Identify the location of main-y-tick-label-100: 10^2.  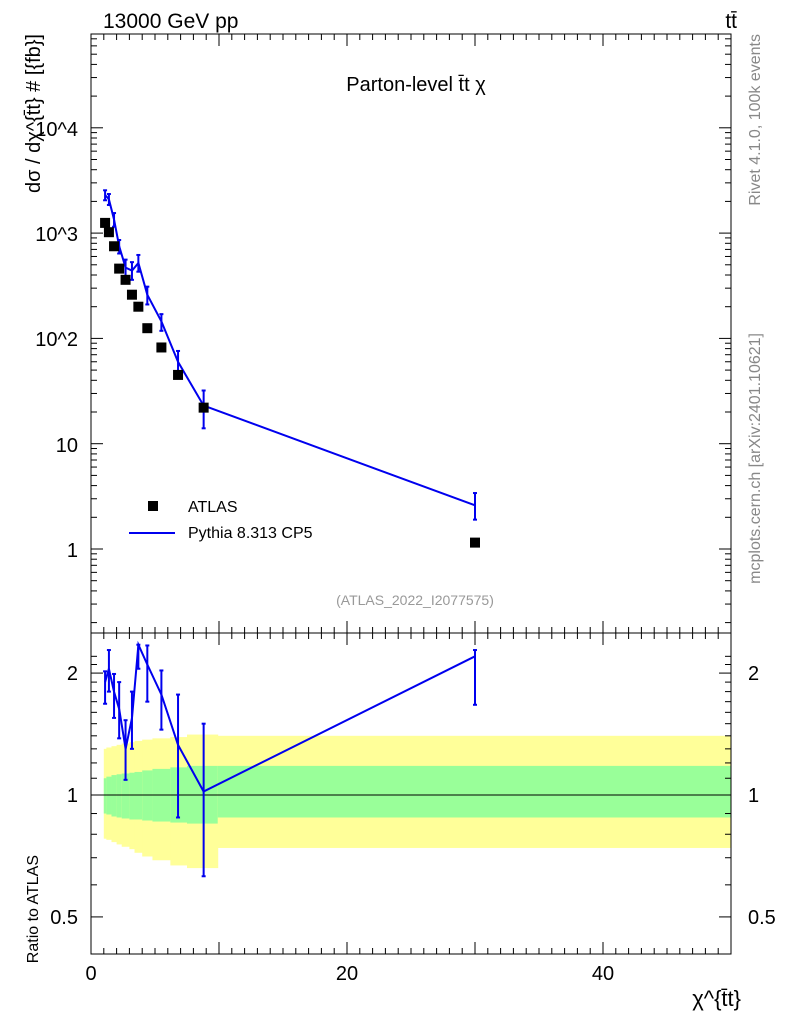
(56, 340).